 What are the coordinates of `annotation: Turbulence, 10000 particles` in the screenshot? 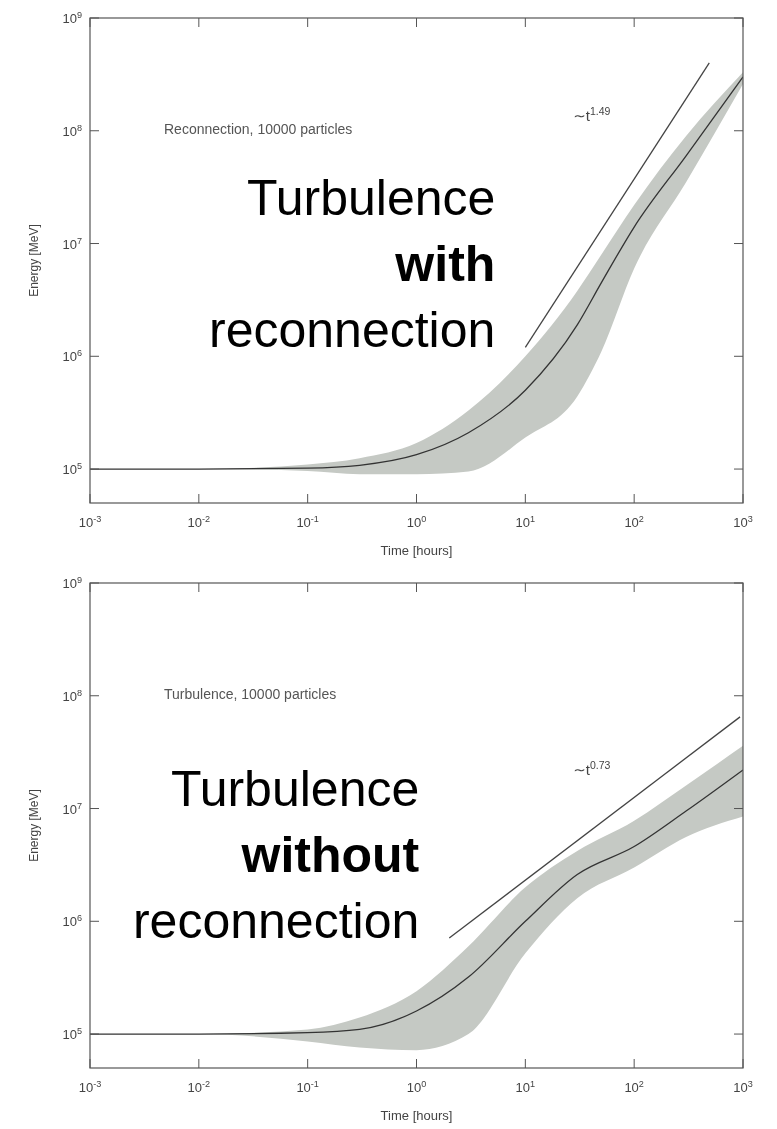 It's located at (250, 694).